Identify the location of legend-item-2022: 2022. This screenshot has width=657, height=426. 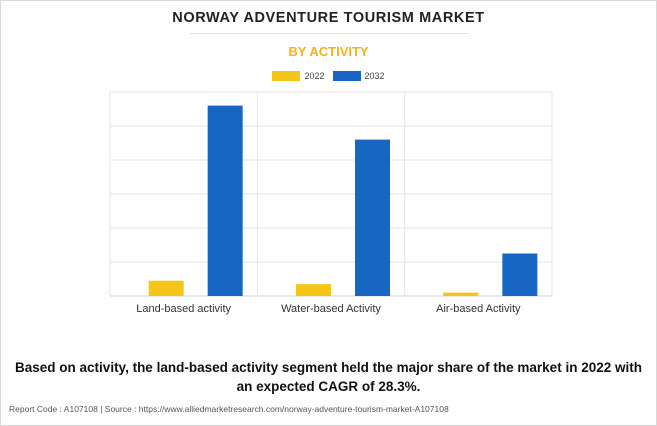
(298, 76).